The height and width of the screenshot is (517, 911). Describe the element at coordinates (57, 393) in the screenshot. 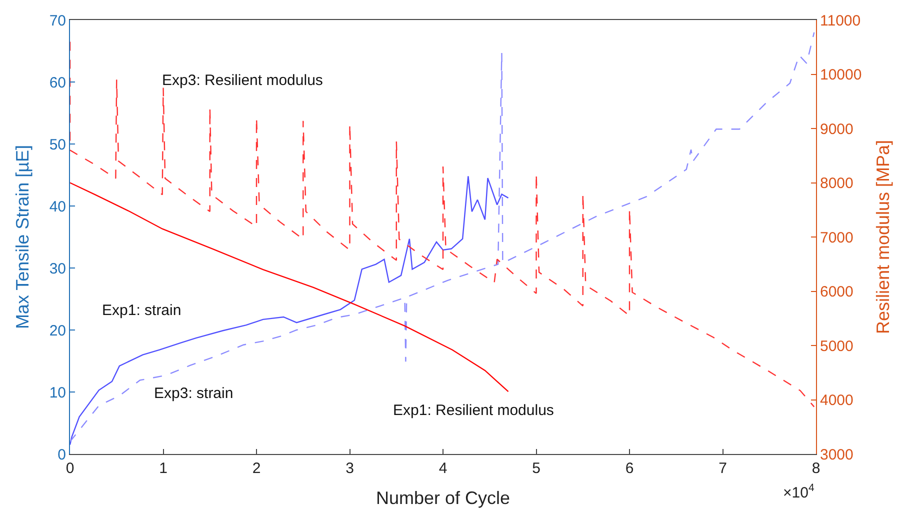

I see `y-tick-label: 10` at that location.